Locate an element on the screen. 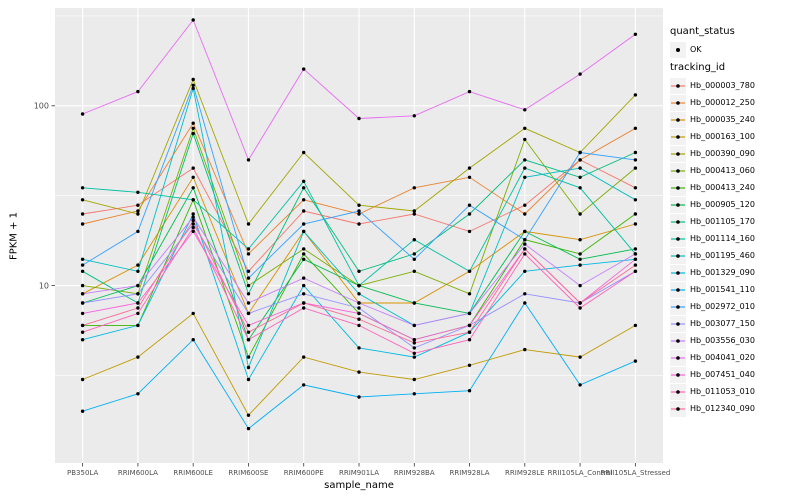 The image size is (800, 500). legend-item-Hb_000413_060: Hb_000413_060 is located at coordinates (734, 170).